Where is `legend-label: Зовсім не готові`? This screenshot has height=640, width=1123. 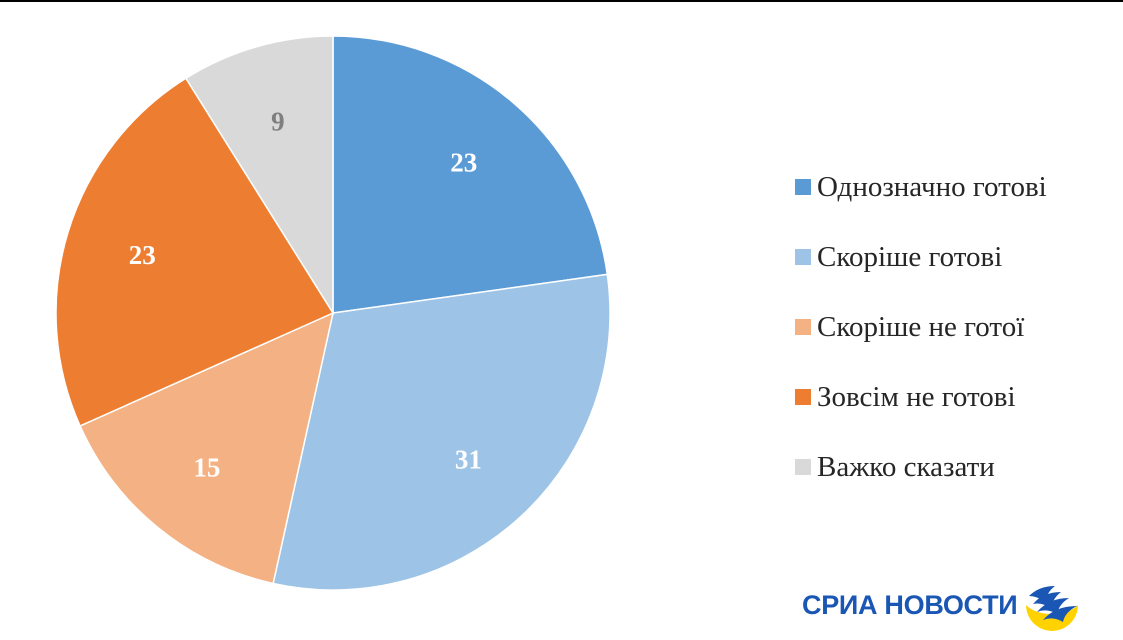
legend-label: Зовсім не готові is located at coordinates (916, 396).